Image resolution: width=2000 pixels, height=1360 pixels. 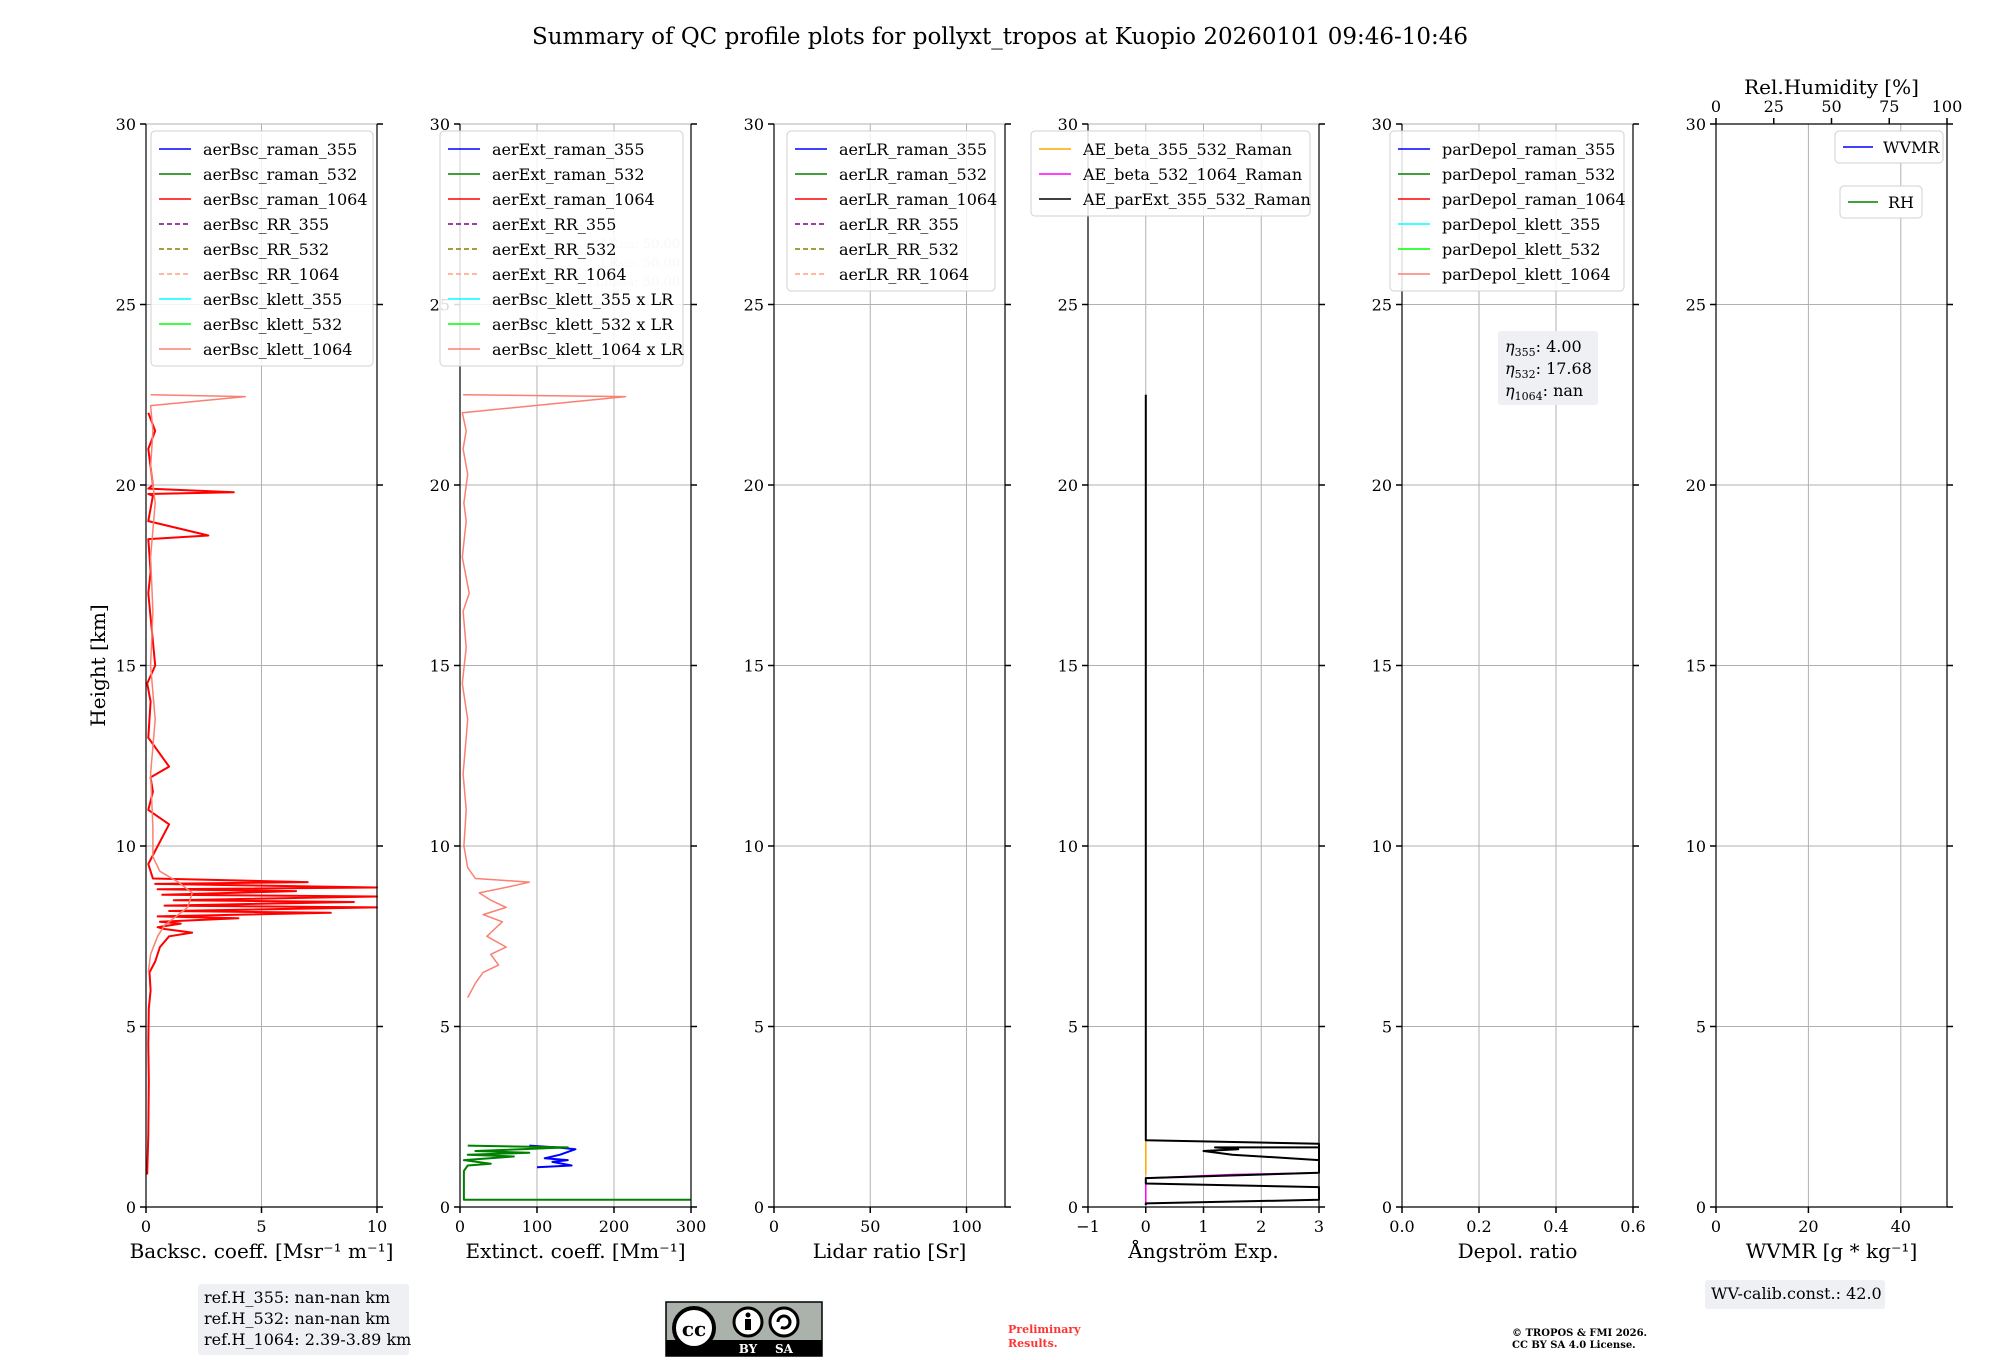 What do you see at coordinates (280, 149) in the screenshot?
I see `legend-label: aerBsc_raman_355` at bounding box center [280, 149].